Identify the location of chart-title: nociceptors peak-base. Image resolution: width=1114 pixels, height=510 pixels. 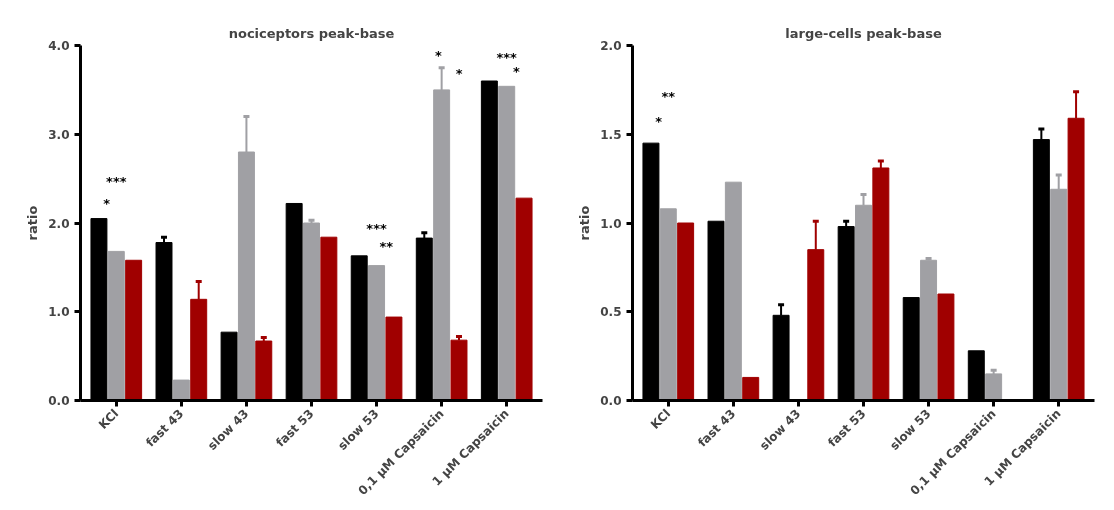
(311, 33).